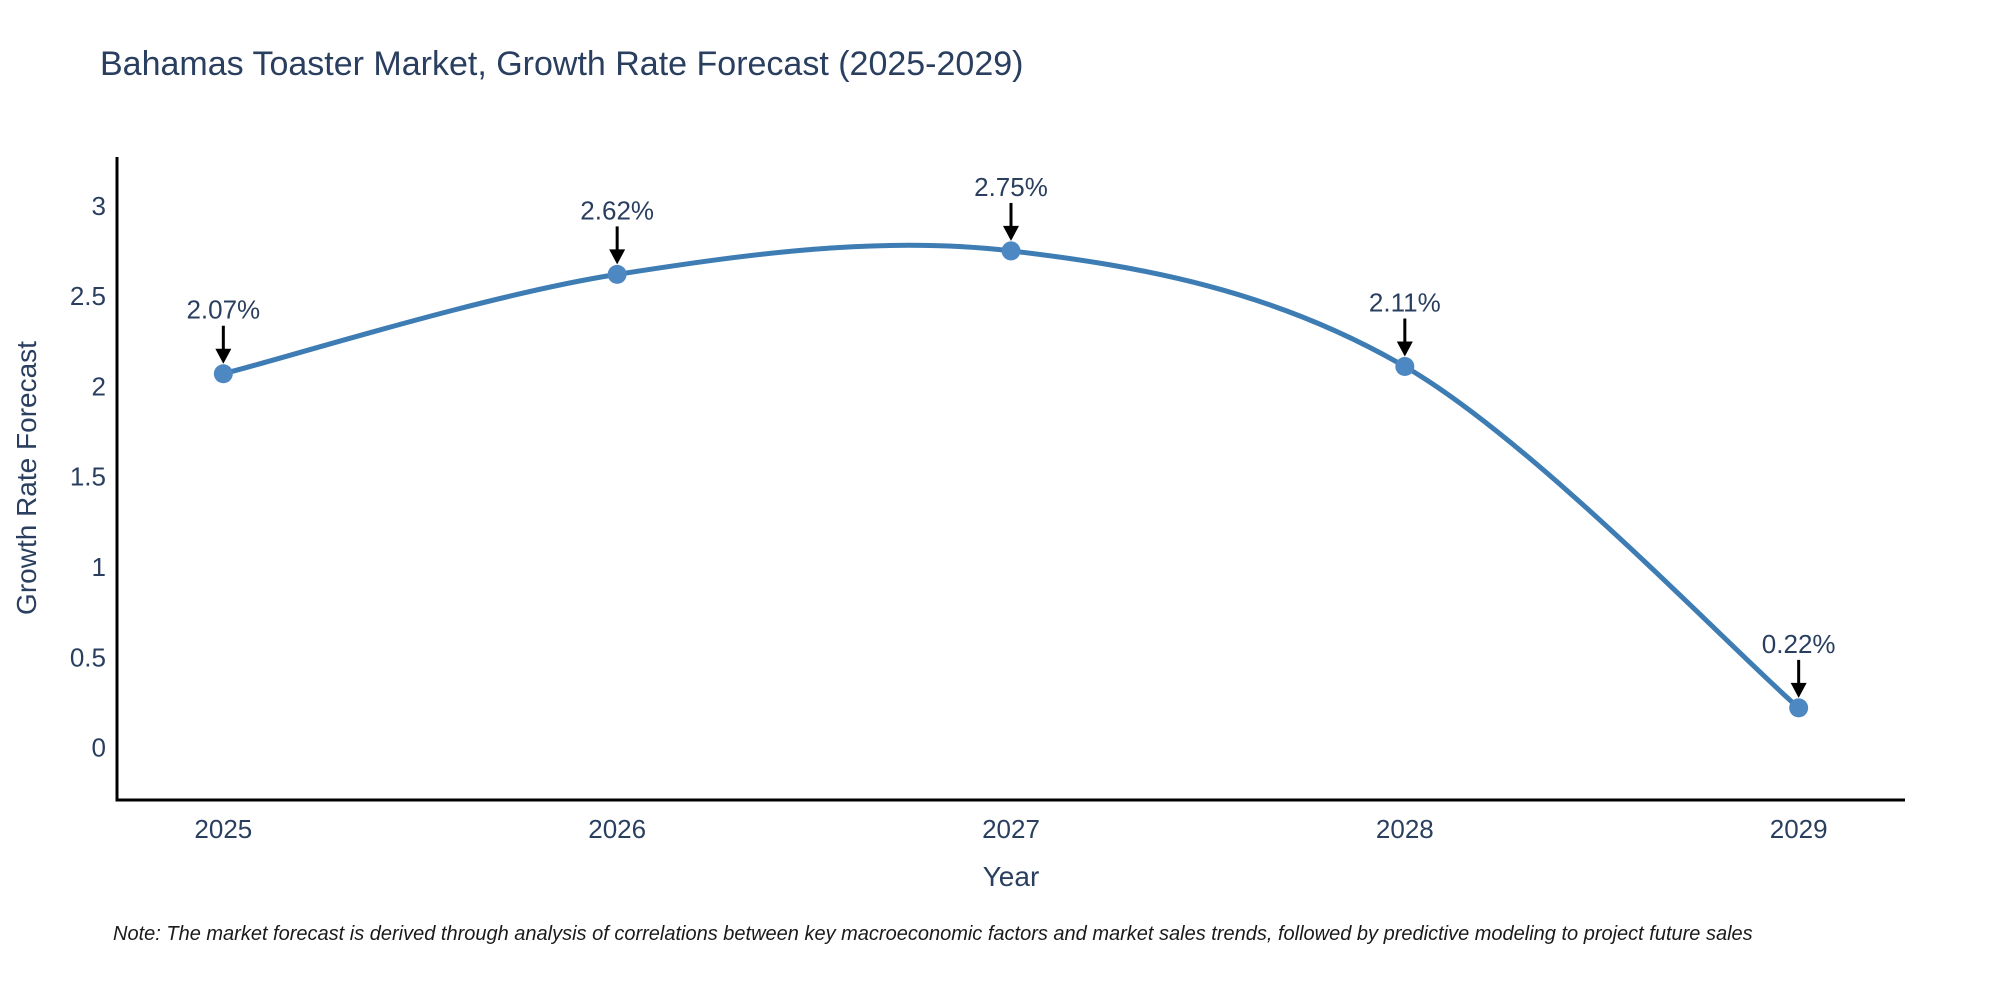  Describe the element at coordinates (1405, 303) in the screenshot. I see `point-label: 2.11%` at that location.